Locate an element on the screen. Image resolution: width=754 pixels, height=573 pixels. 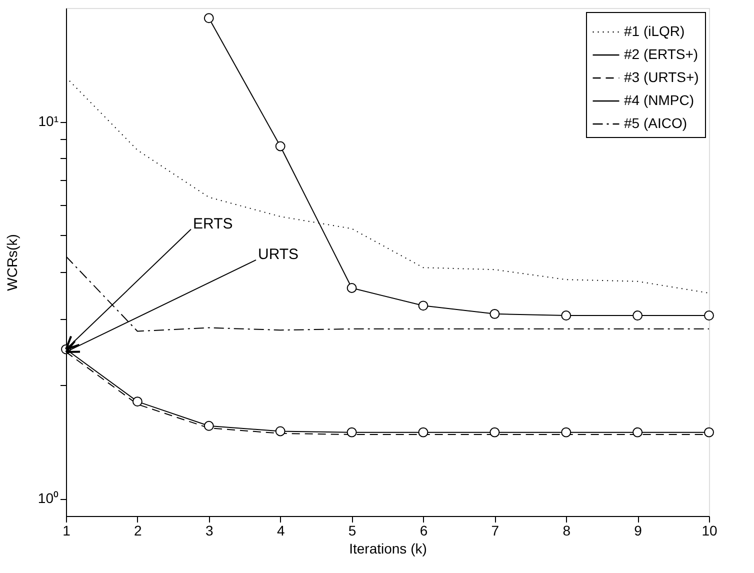
legend-label: #3 (URTS+) is located at coordinates (661, 77).